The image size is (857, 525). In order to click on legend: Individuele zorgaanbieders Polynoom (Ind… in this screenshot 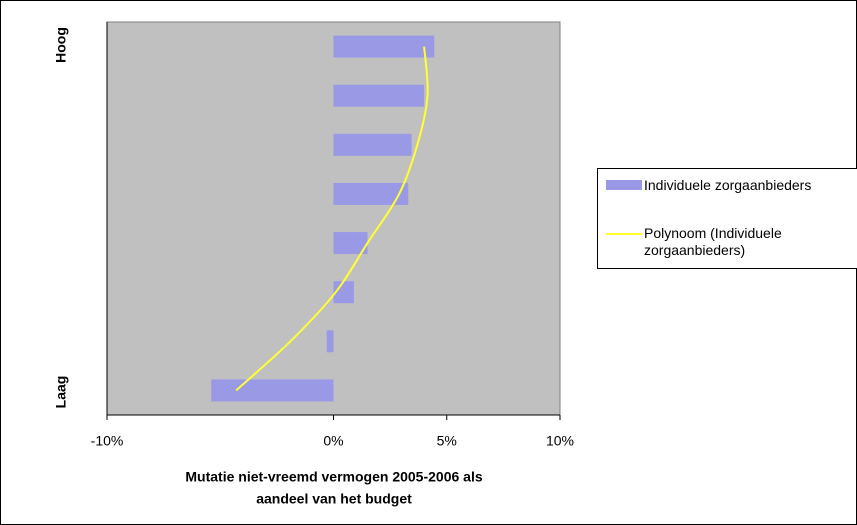, I will do `click(727, 218)`.